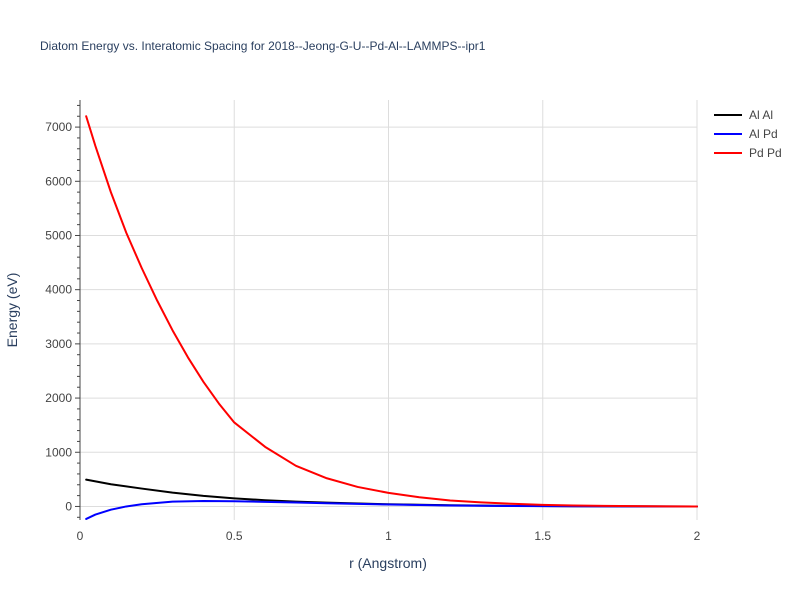 The image size is (800, 600). Describe the element at coordinates (80, 536) in the screenshot. I see `x-tick-label: 0` at that location.